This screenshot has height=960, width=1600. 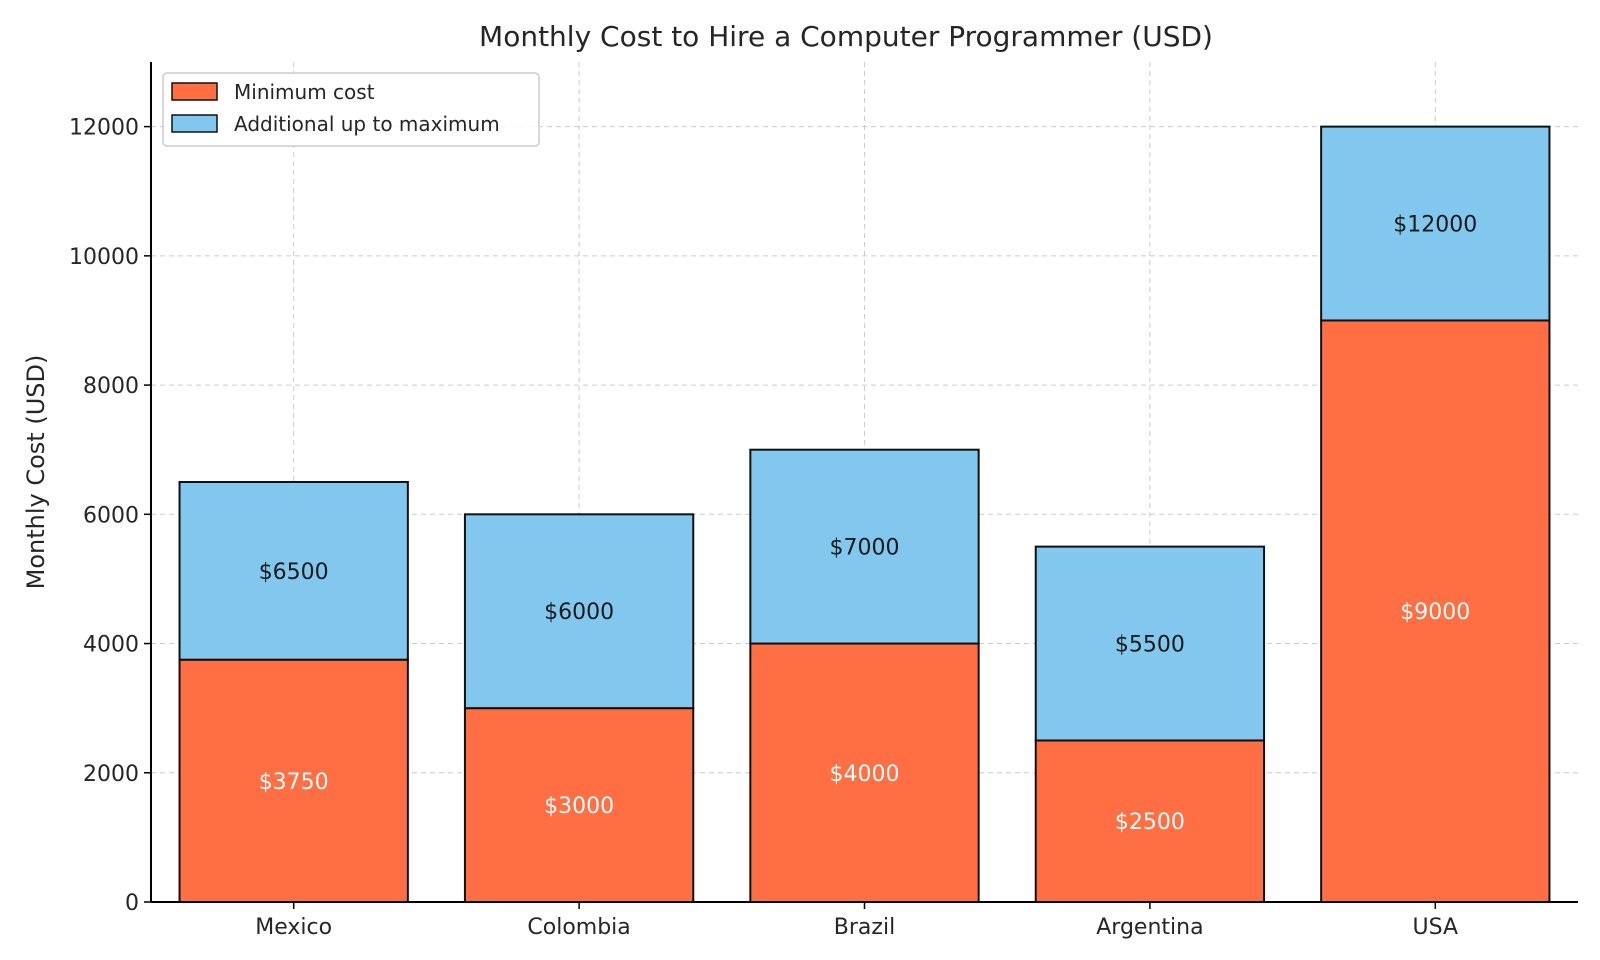 I want to click on y-tick-label: 8000, so click(x=111, y=386).